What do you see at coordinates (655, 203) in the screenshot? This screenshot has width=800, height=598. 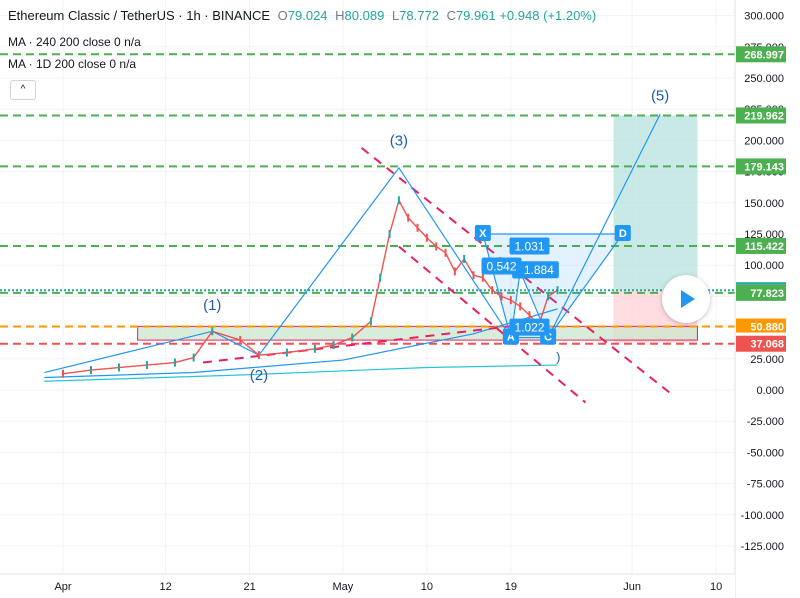 I see `zone-target` at bounding box center [655, 203].